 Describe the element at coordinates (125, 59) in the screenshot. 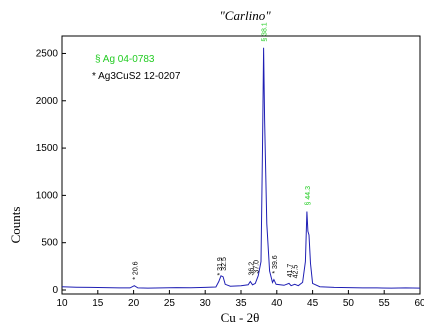

I see `legend-item-ag: § Ag 04-0783` at that location.